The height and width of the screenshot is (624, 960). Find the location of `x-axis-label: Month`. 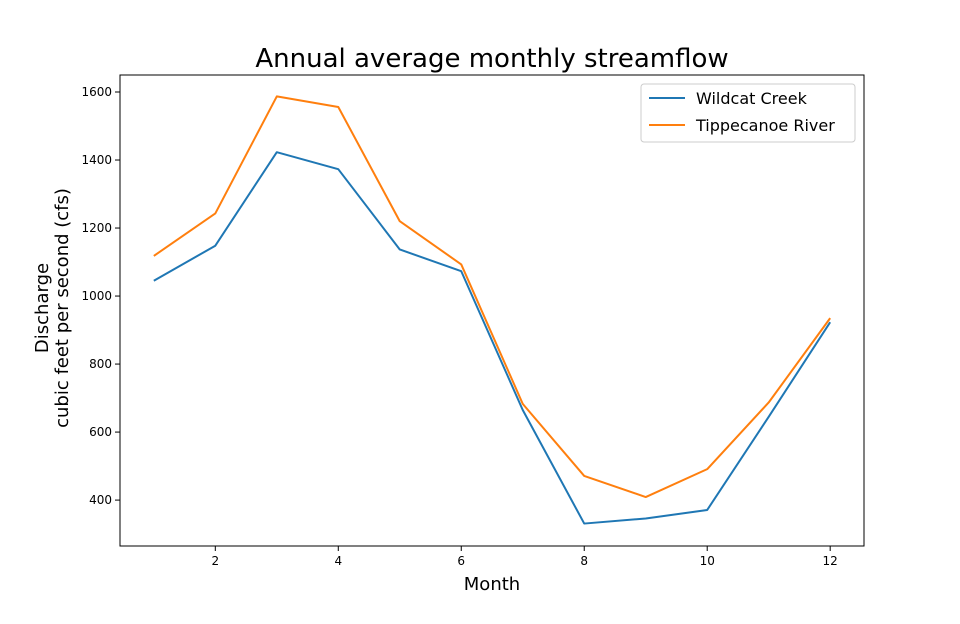

x-axis-label: Month is located at coordinates (492, 584).